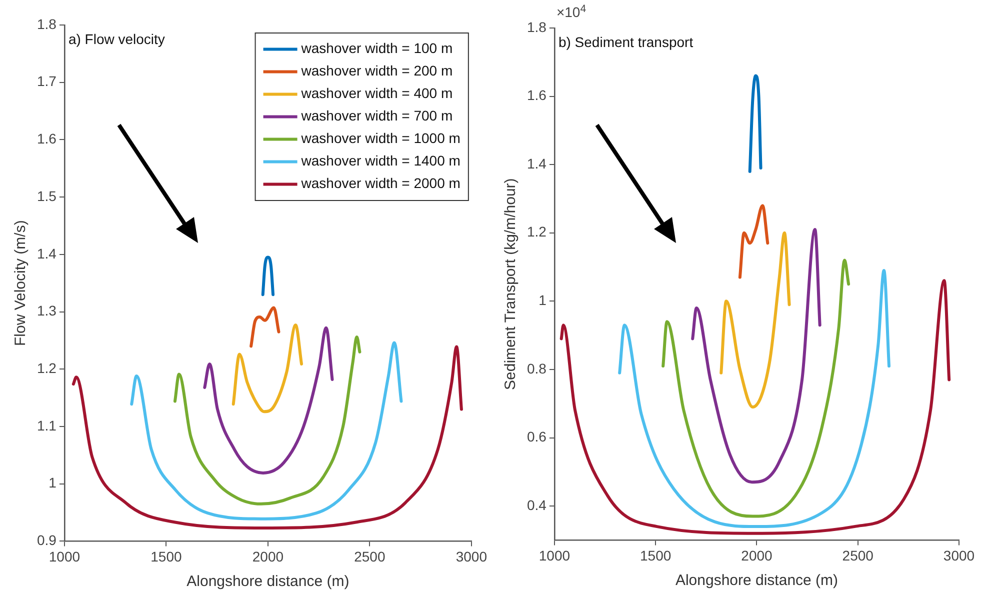 This screenshot has height=601, width=985. Describe the element at coordinates (380, 183) in the screenshot. I see `legend-label: washover width = 2000 m` at that location.